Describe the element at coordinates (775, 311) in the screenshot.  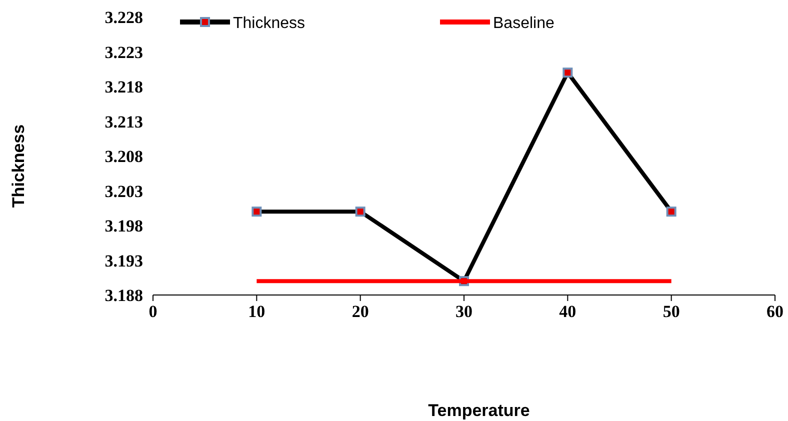
I see `x-tick-label: 60` at that location.